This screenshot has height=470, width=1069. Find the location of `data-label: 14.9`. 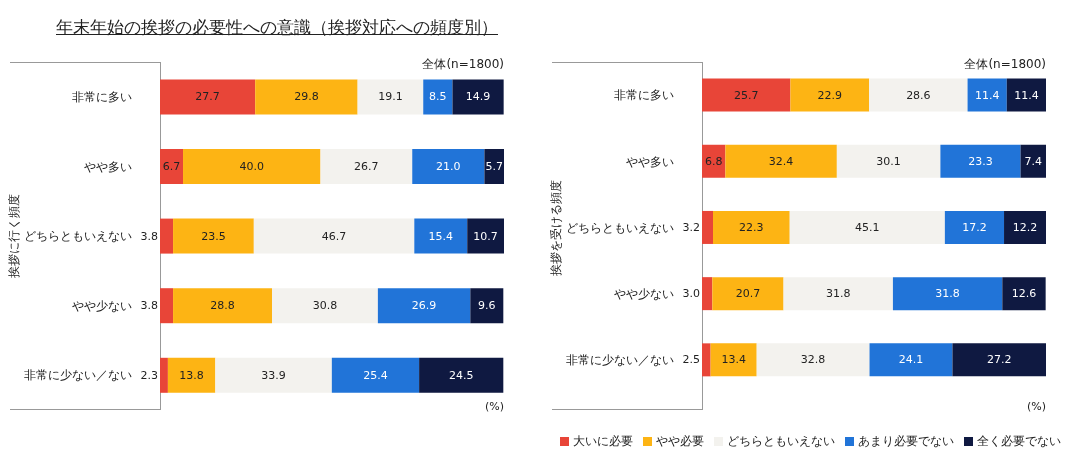

data-label: 14.9 is located at coordinates (478, 97).